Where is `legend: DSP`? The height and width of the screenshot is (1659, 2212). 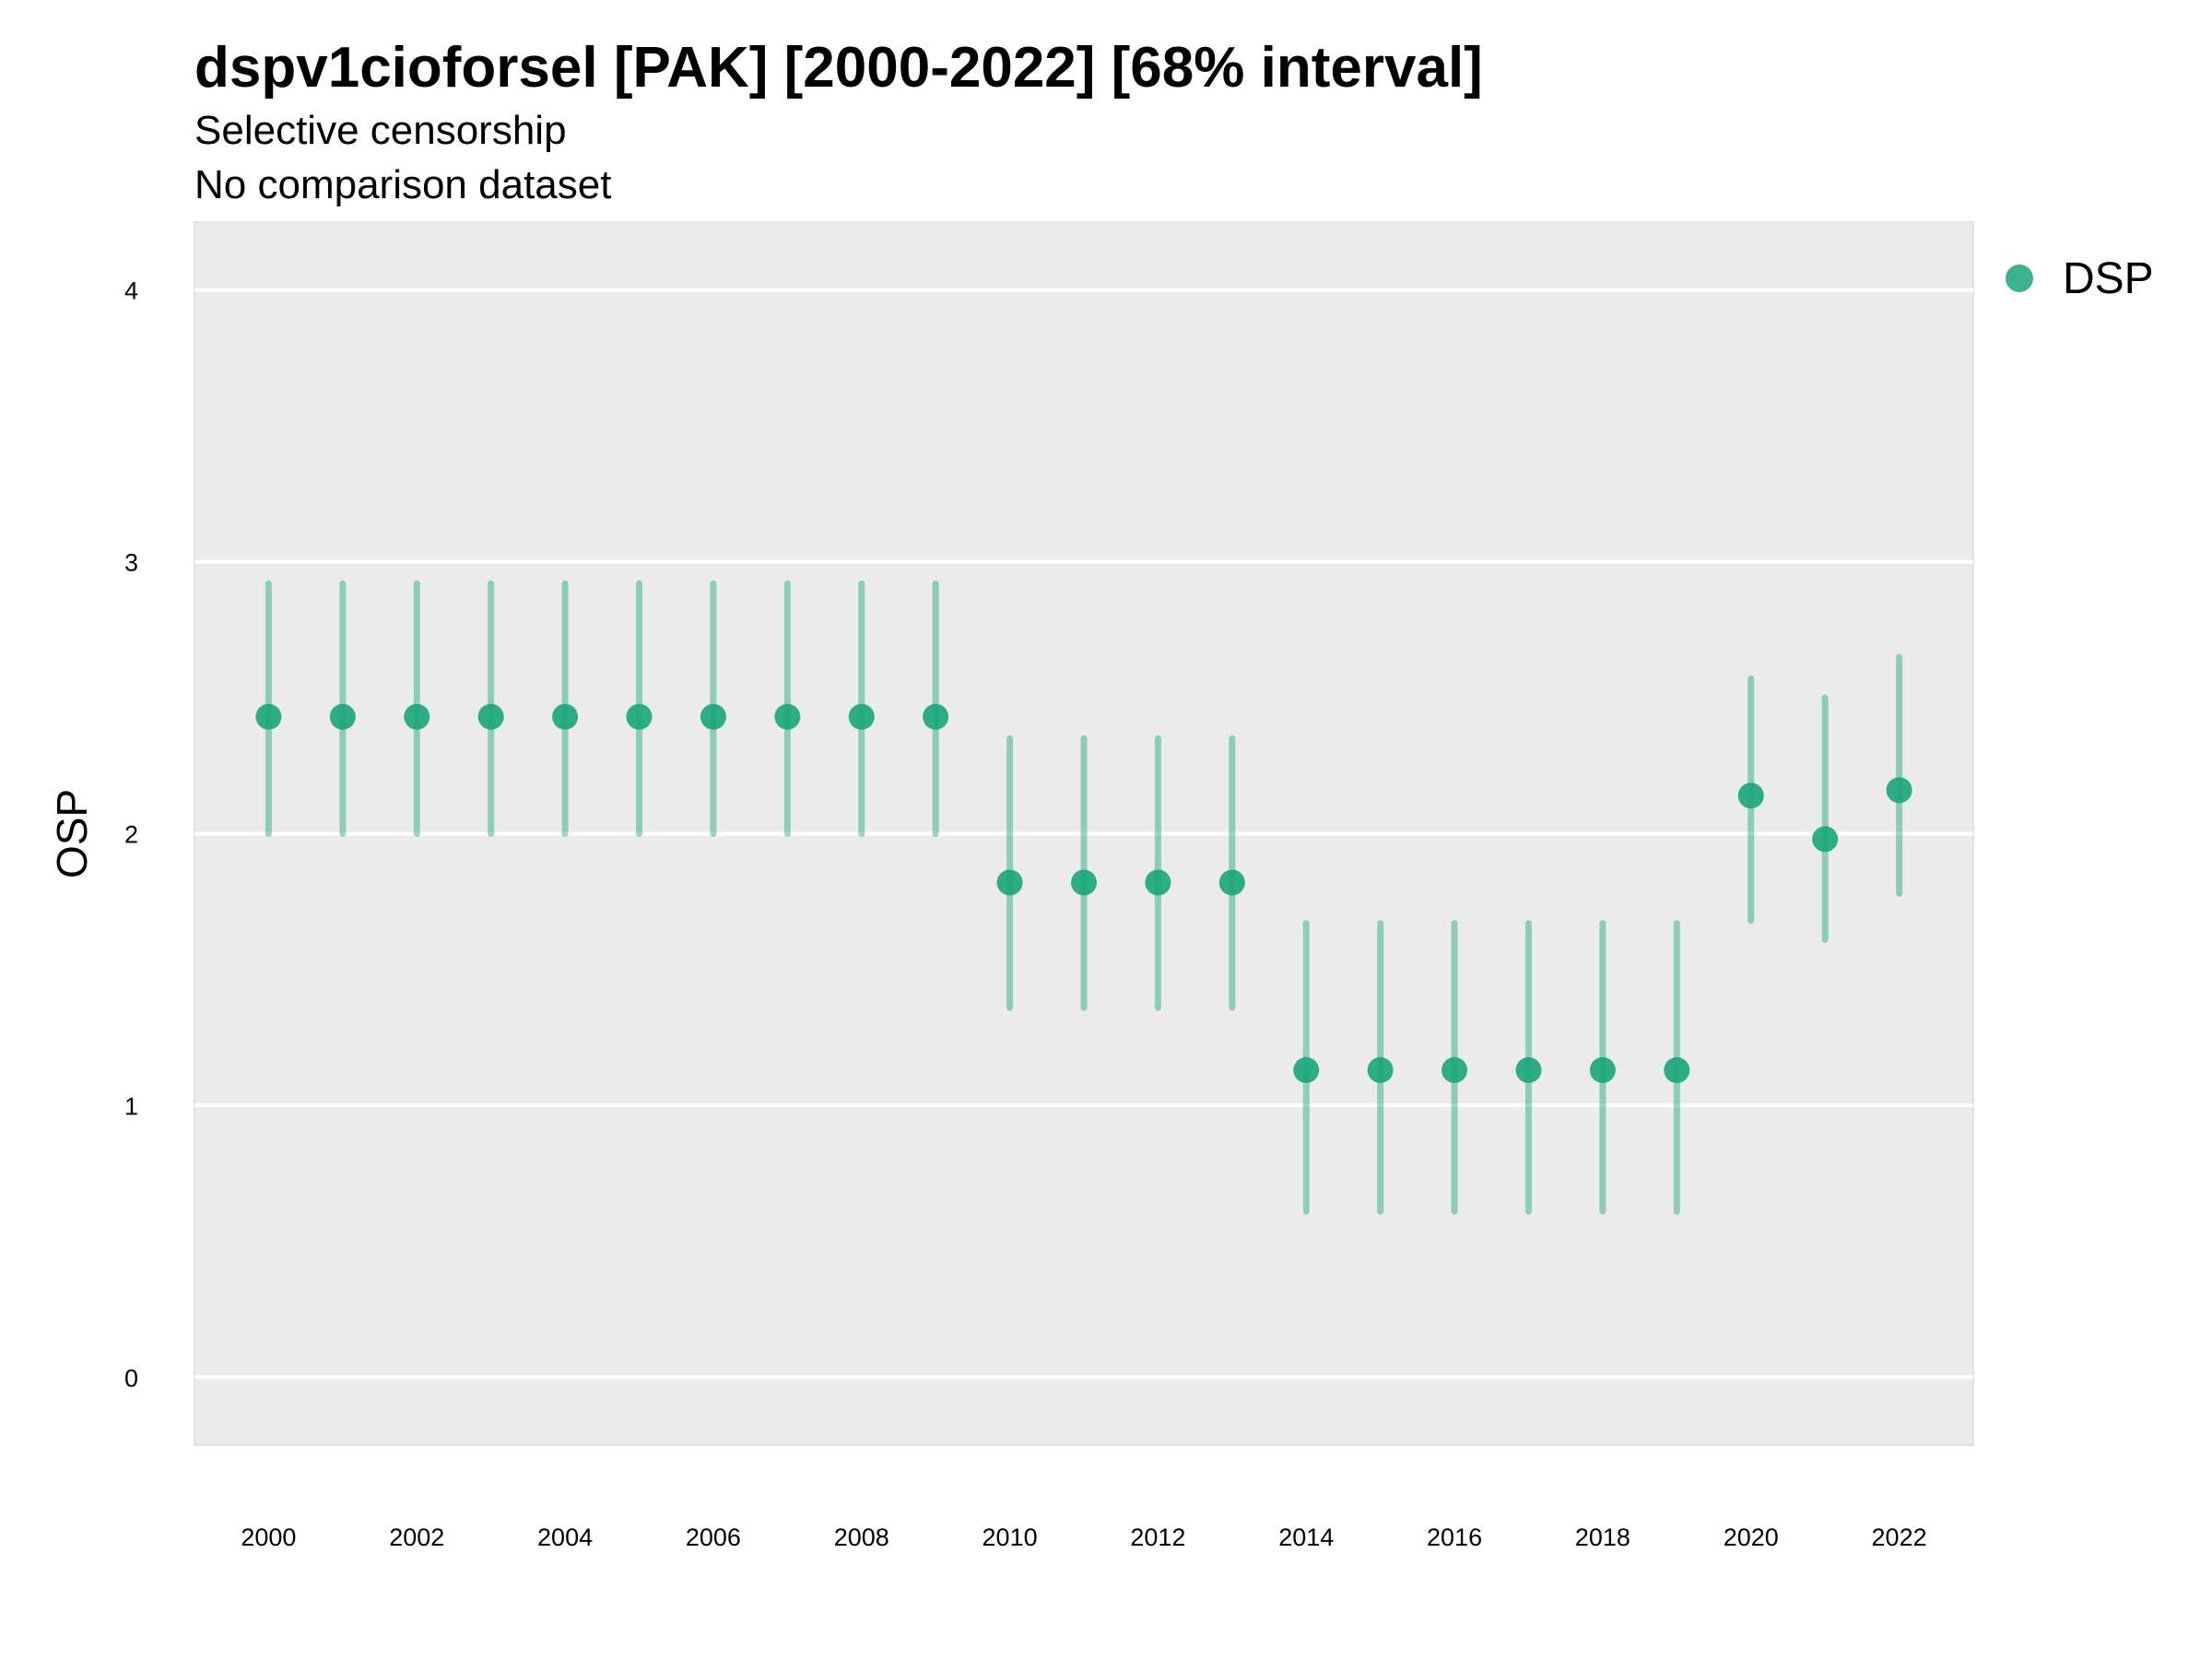 legend: DSP is located at coordinates (2080, 278).